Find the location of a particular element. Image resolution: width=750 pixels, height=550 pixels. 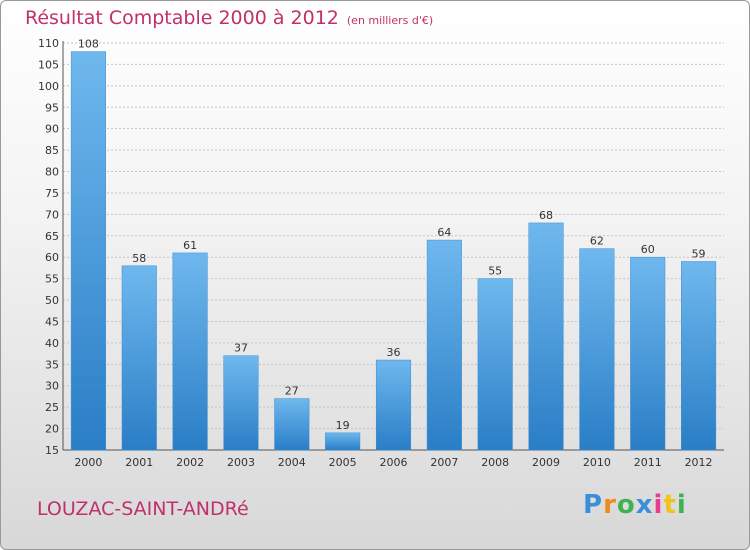

brand-letter: P is located at coordinates (593, 505).